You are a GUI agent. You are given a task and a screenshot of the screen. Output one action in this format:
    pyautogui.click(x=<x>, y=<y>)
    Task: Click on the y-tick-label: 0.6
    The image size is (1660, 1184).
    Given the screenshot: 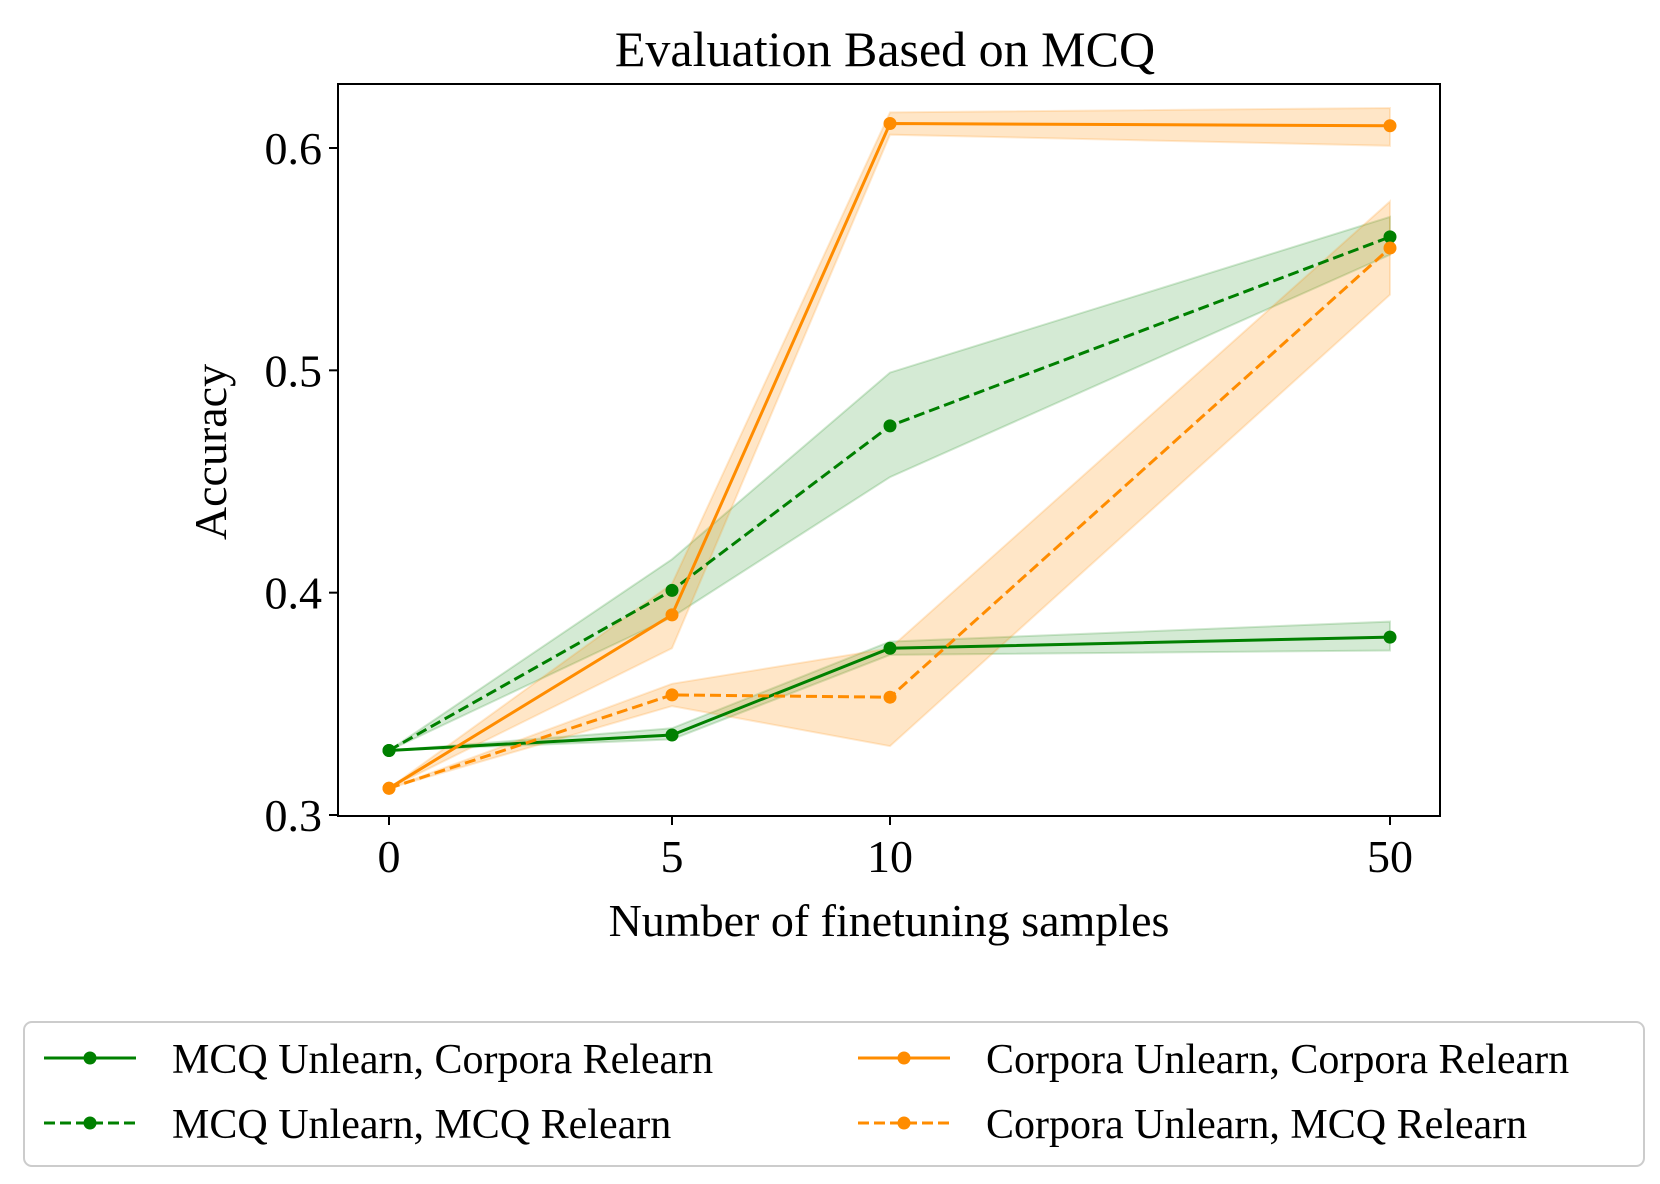 What is the action you would take?
    pyautogui.click(x=294, y=148)
    